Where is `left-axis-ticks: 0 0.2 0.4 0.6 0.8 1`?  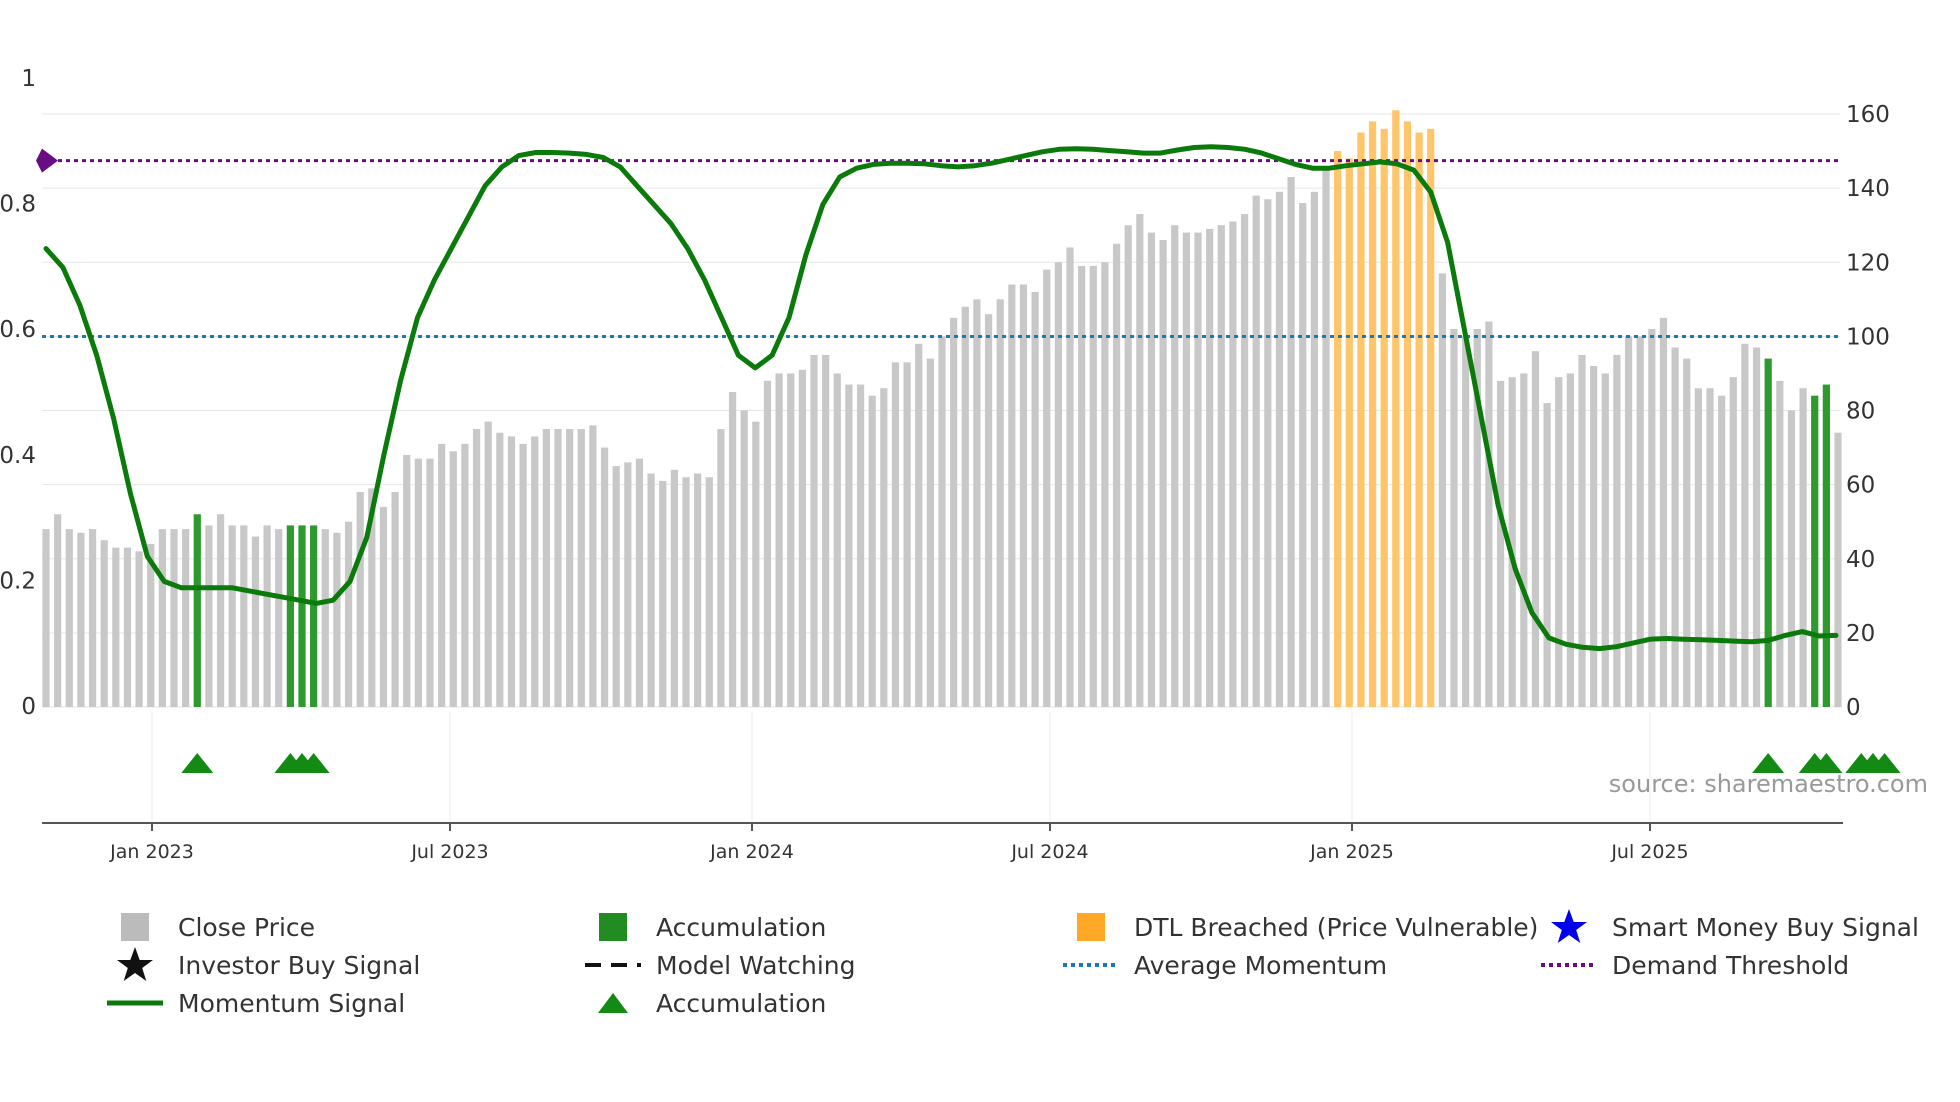
left-axis-ticks: 0 0.2 0.4 0.6 0.8 1 is located at coordinates (18, 393).